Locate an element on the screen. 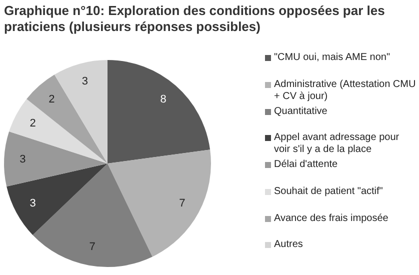 Image resolution: width=419 pixels, height=275 pixels. legend-label: Quantitative is located at coordinates (301, 112).